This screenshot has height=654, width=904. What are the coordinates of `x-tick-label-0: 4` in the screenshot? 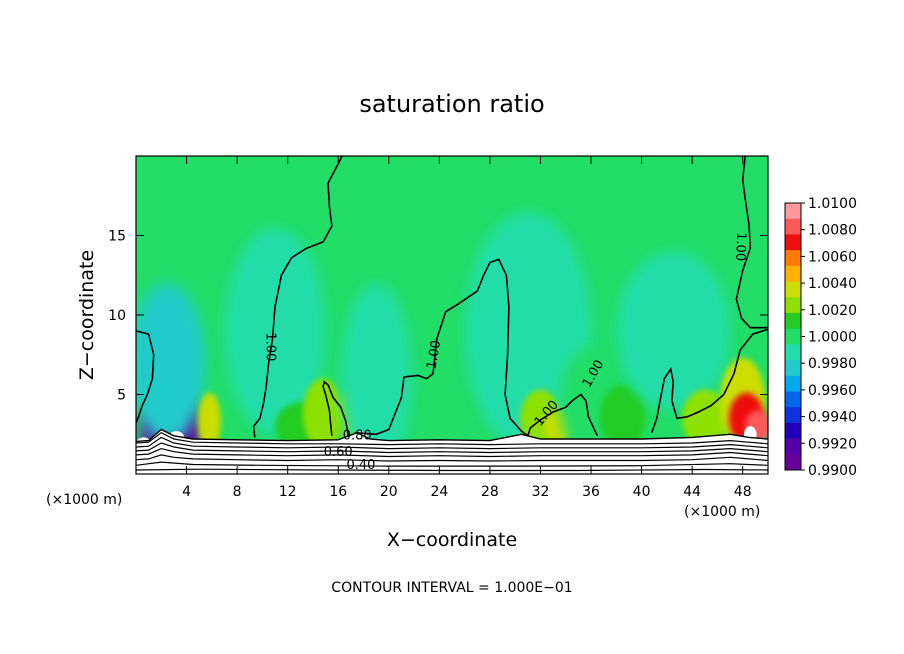 It's located at (186, 492).